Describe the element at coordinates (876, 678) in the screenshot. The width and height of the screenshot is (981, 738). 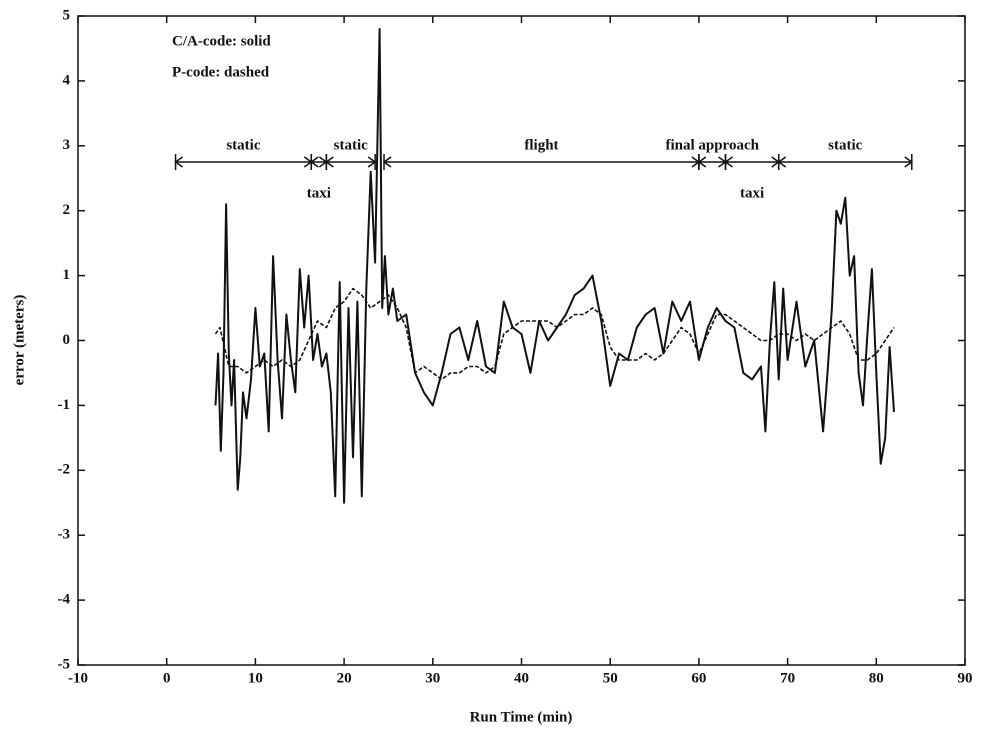
I see `x-tick-label: 80` at that location.